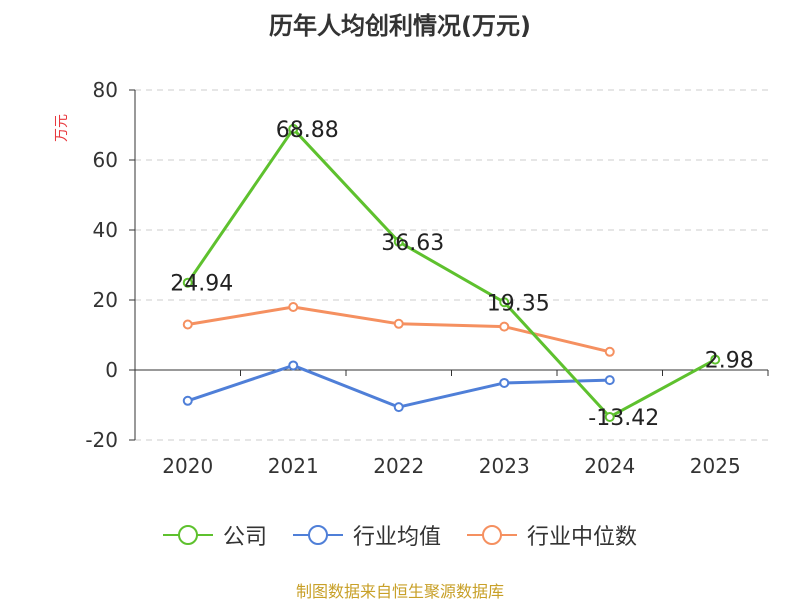 Image resolution: width=800 pixels, height=602 pixels. I want to click on x-tick-label: 2025, so click(715, 466).